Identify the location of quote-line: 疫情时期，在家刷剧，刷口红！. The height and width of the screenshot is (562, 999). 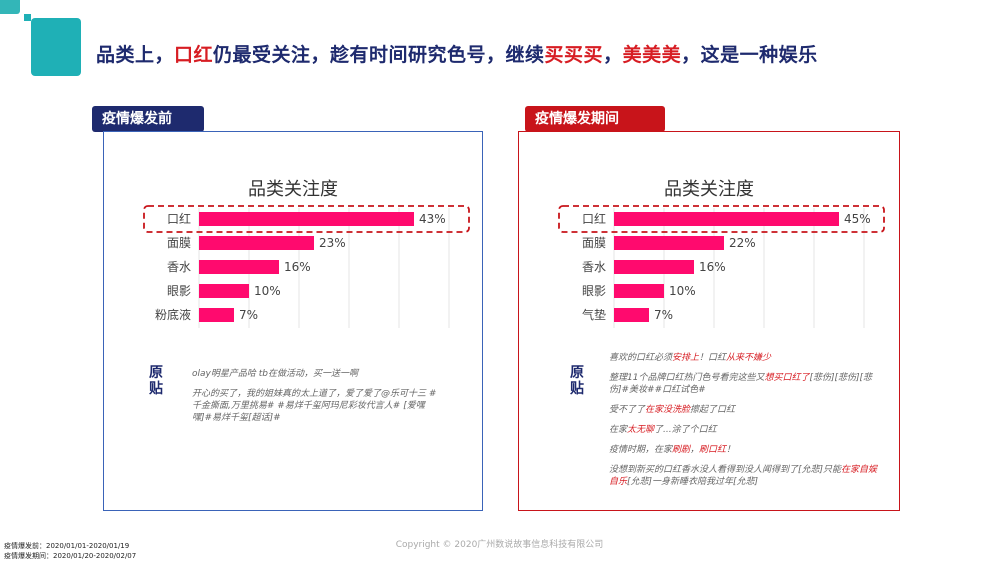
(744, 450).